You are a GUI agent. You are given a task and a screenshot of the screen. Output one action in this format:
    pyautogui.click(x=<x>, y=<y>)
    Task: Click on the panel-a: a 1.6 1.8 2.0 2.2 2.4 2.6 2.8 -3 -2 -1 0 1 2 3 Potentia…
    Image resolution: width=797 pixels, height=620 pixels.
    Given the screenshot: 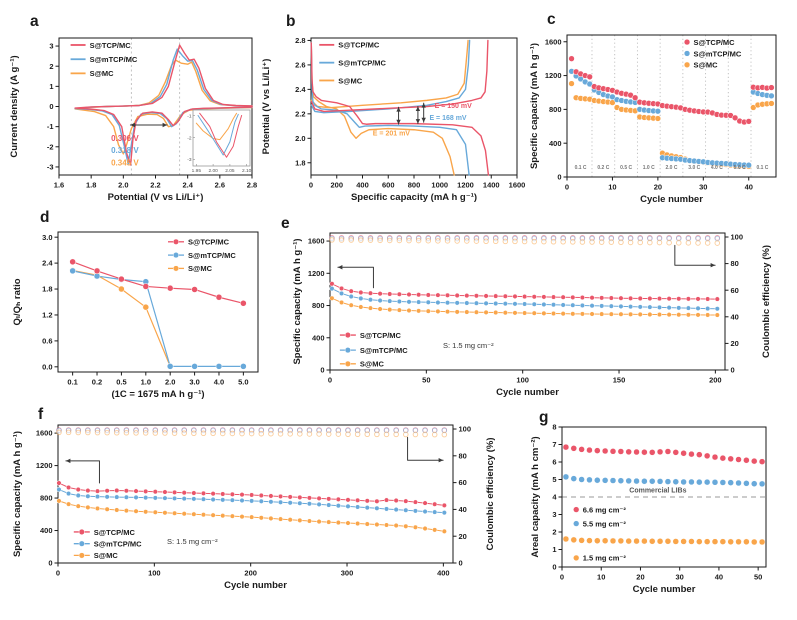 What is the action you would take?
    pyautogui.click(x=133, y=108)
    